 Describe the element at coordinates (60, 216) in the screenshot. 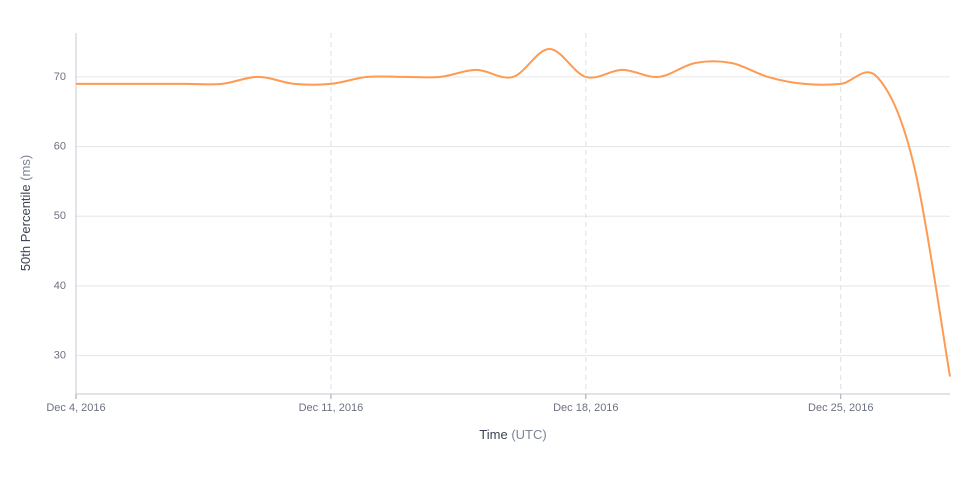

I see `y-tick-label: 50` at that location.